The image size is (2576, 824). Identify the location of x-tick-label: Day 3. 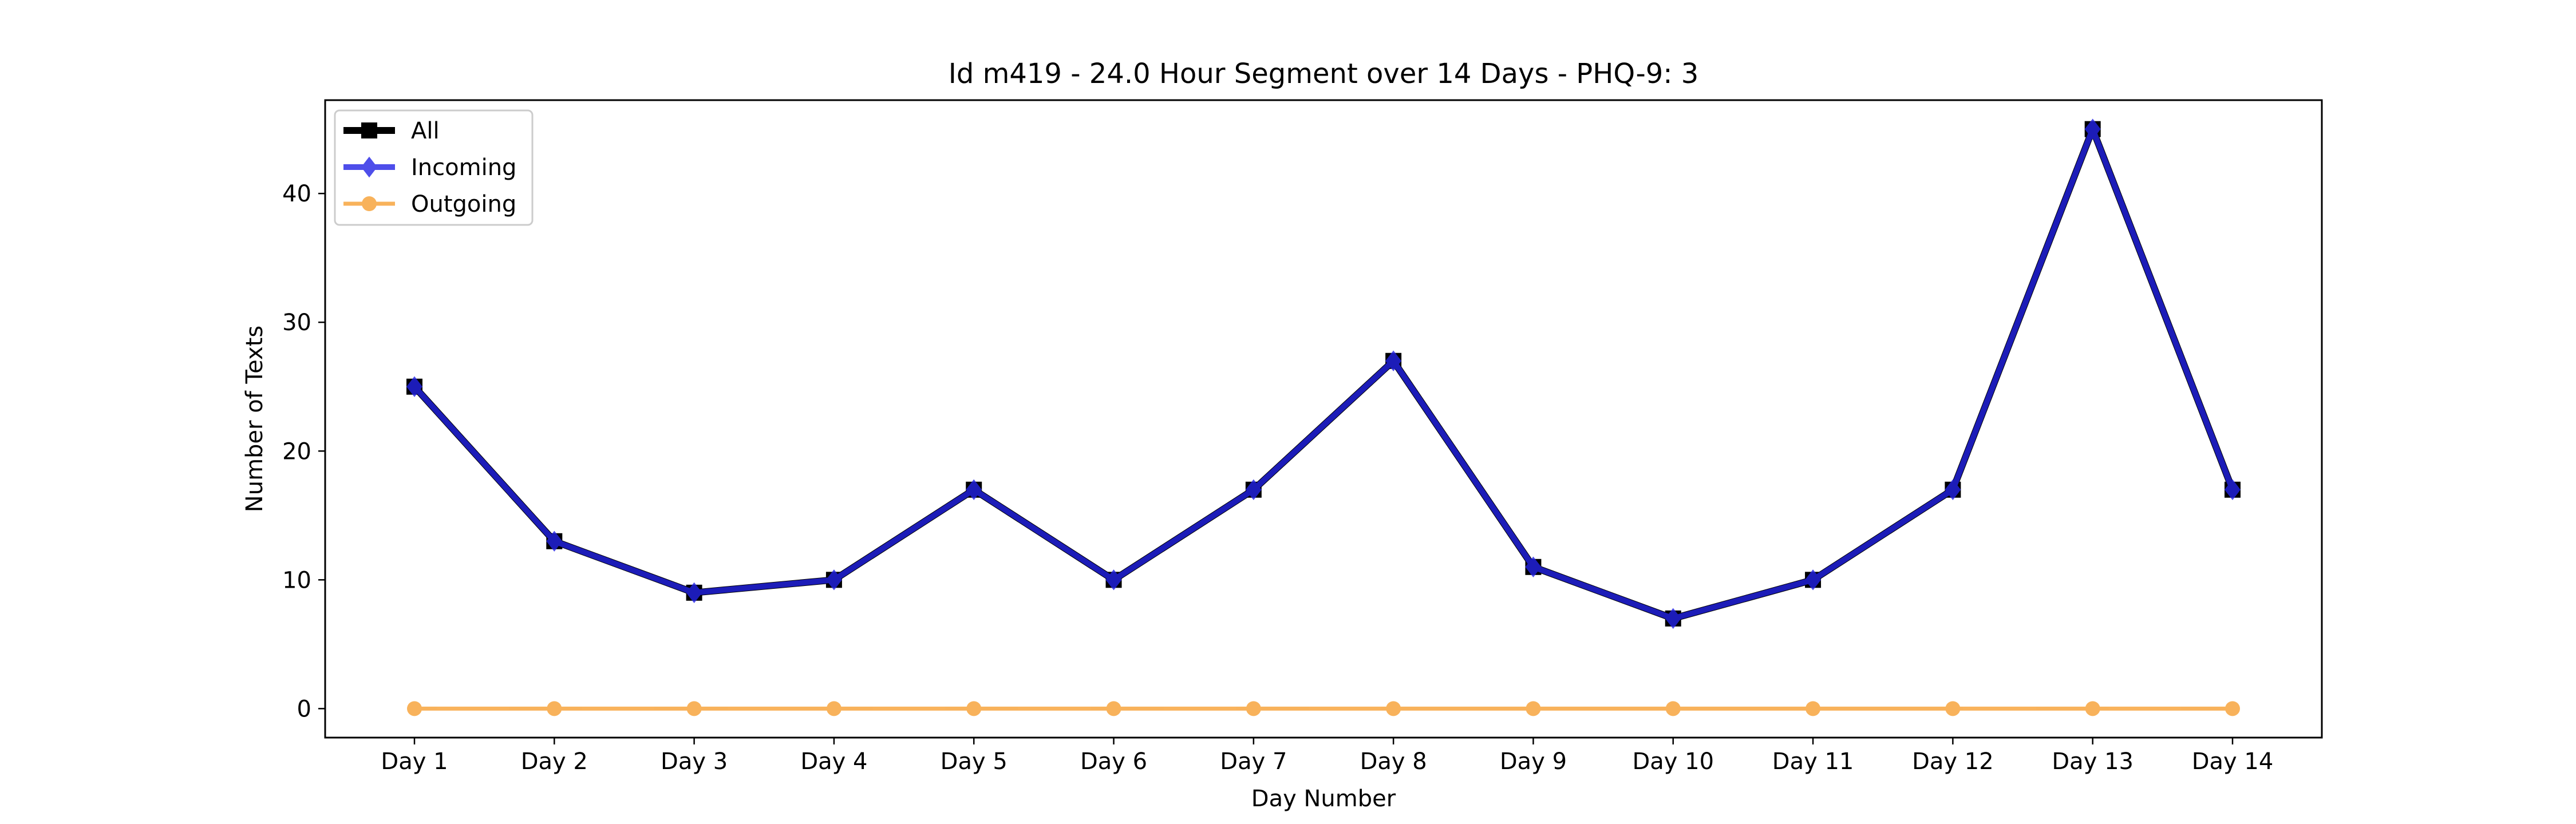
(694, 761).